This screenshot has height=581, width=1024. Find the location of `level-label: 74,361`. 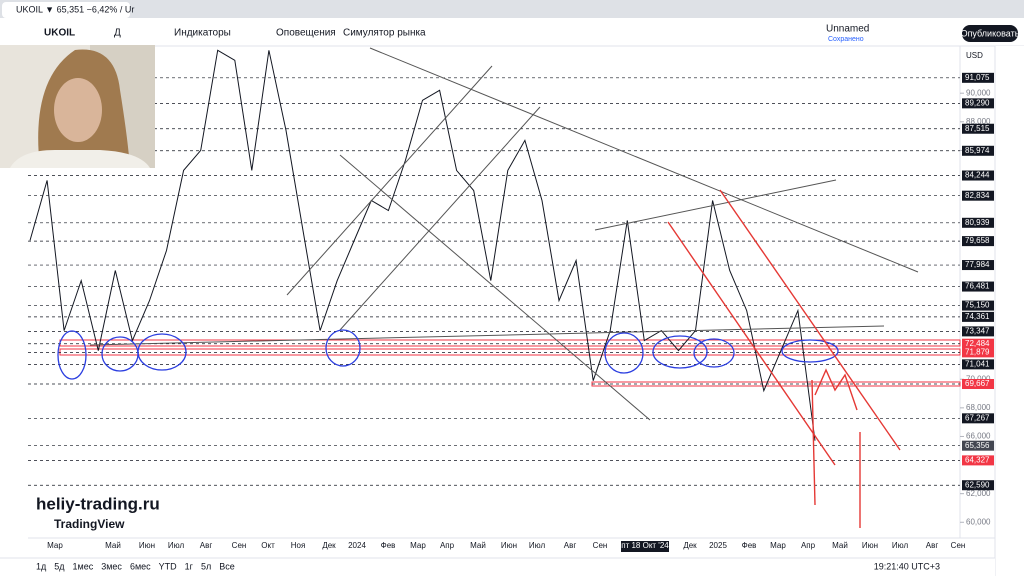

level-label: 74,361 is located at coordinates (977, 316).